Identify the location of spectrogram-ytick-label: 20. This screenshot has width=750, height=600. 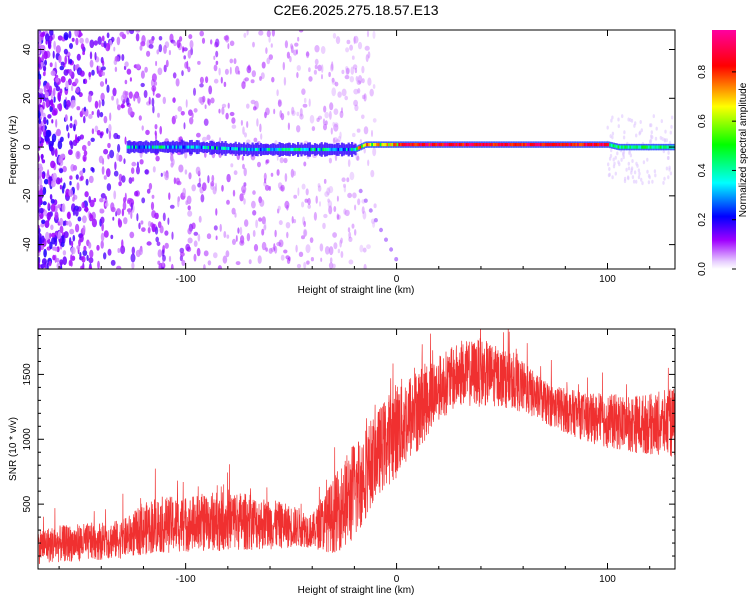
(27, 98).